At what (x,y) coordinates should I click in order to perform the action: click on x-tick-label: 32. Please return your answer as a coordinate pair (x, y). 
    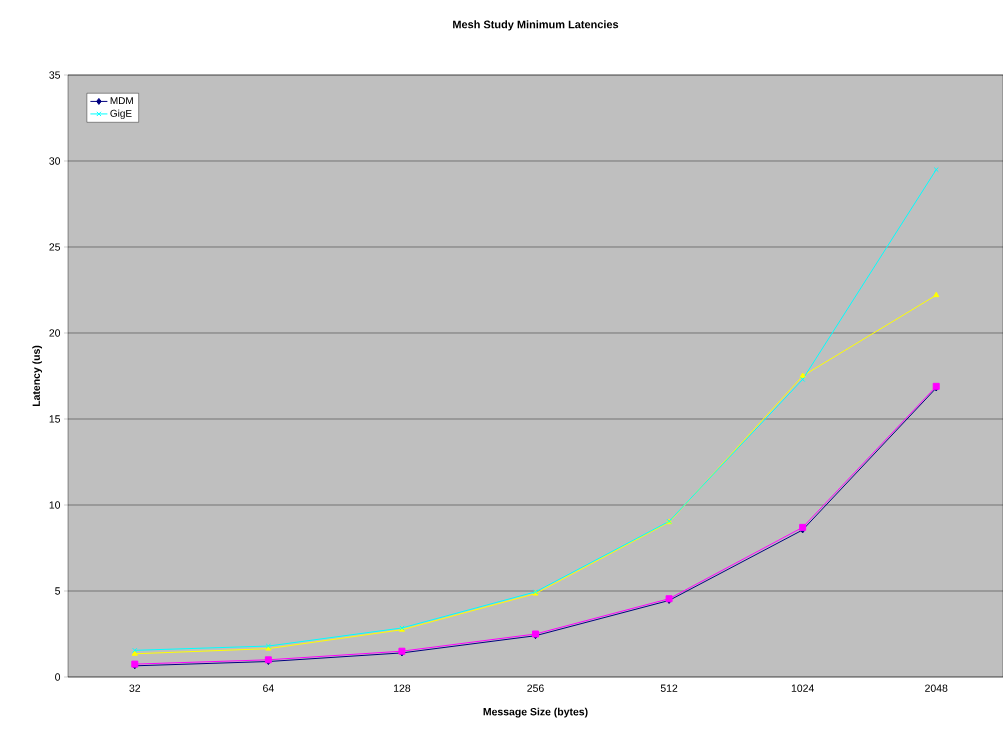
    Looking at the image, I should click on (135, 688).